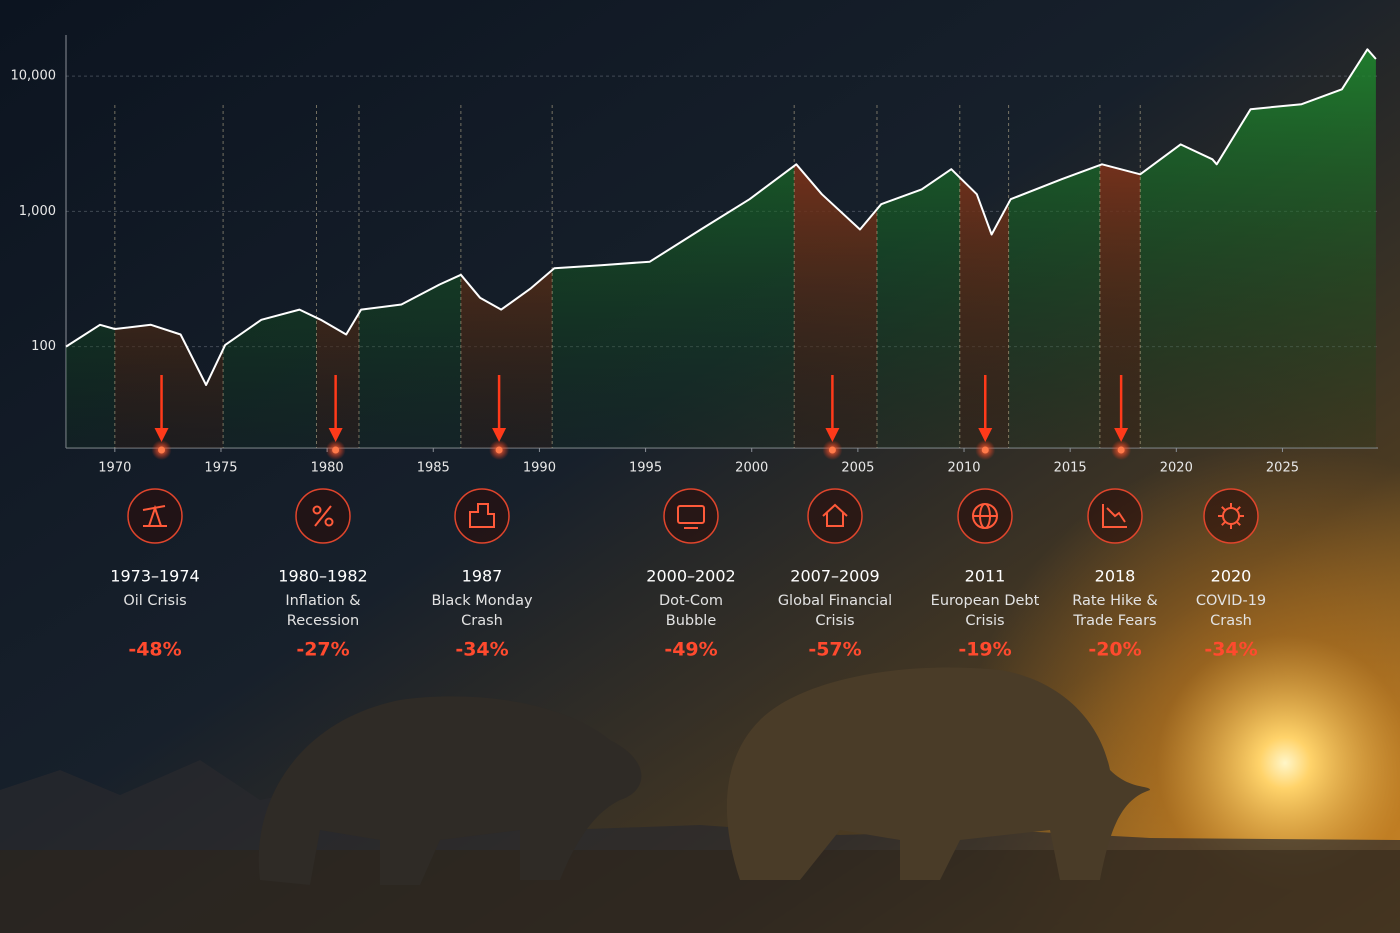 Image resolution: width=1400 pixels, height=933 pixels. I want to click on event-drawdown: -57%, so click(834, 650).